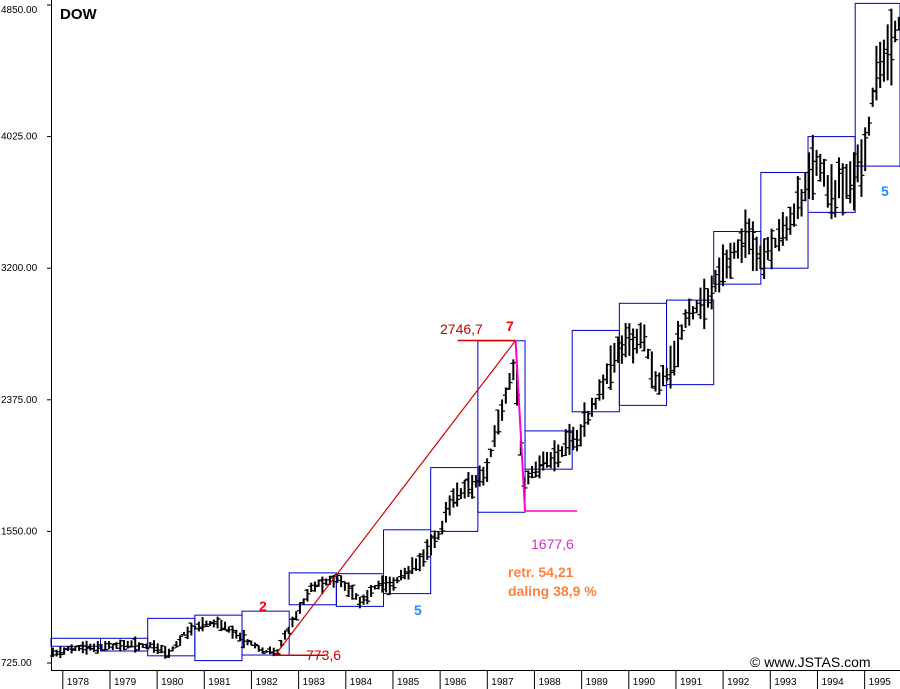 The height and width of the screenshot is (689, 900). I want to click on wave-2-label: 2, so click(263, 606).